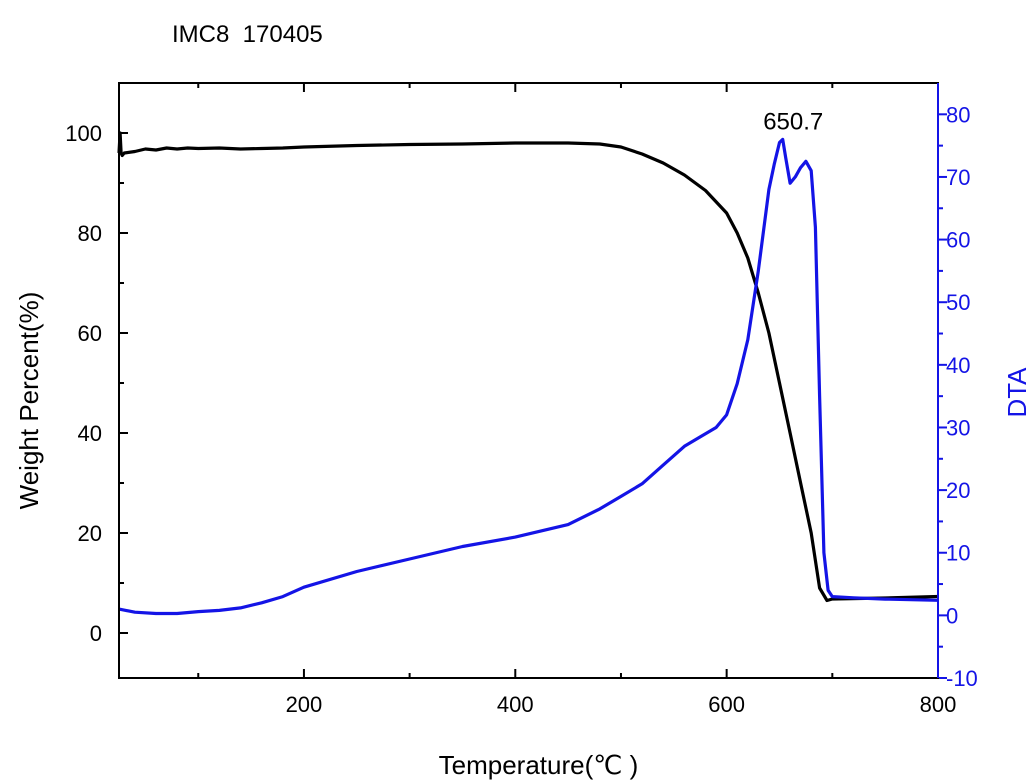 The width and height of the screenshot is (1035, 782). I want to click on x-tick-label: 200, so click(304, 704).